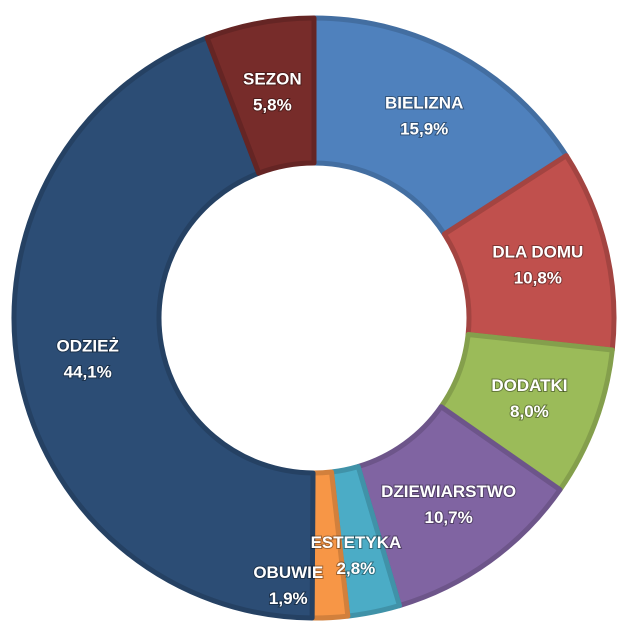  Describe the element at coordinates (356, 542) in the screenshot. I see `slice-label: ESTETYKA` at that location.